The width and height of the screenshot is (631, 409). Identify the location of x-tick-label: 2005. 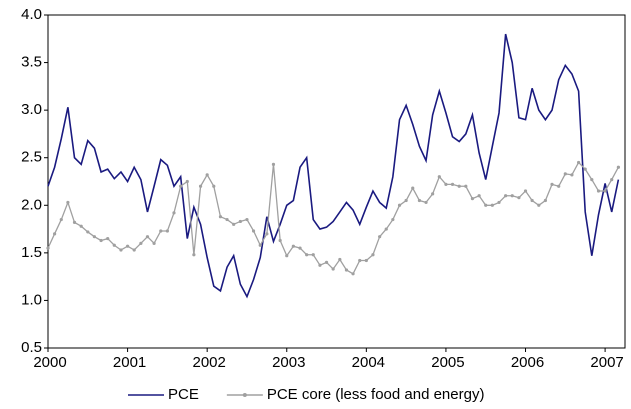
(447, 362).